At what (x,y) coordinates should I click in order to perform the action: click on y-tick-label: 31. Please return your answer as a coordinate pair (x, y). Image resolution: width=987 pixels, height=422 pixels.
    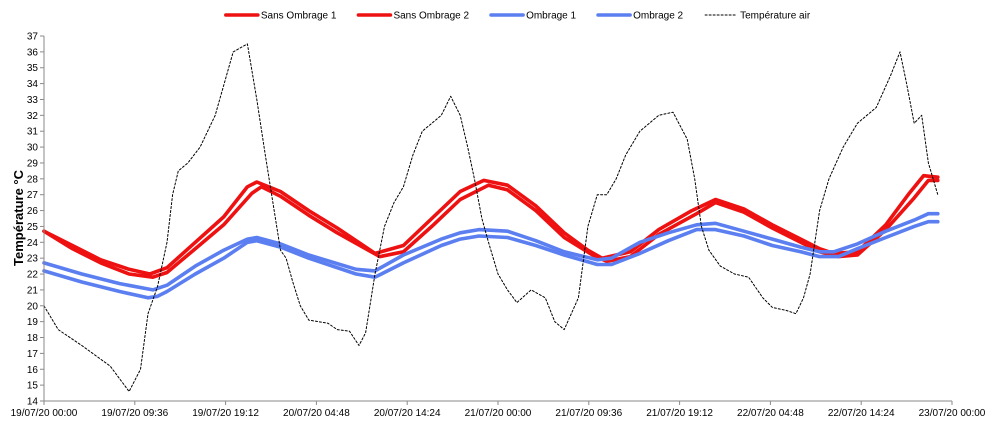
    Looking at the image, I should click on (33, 132).